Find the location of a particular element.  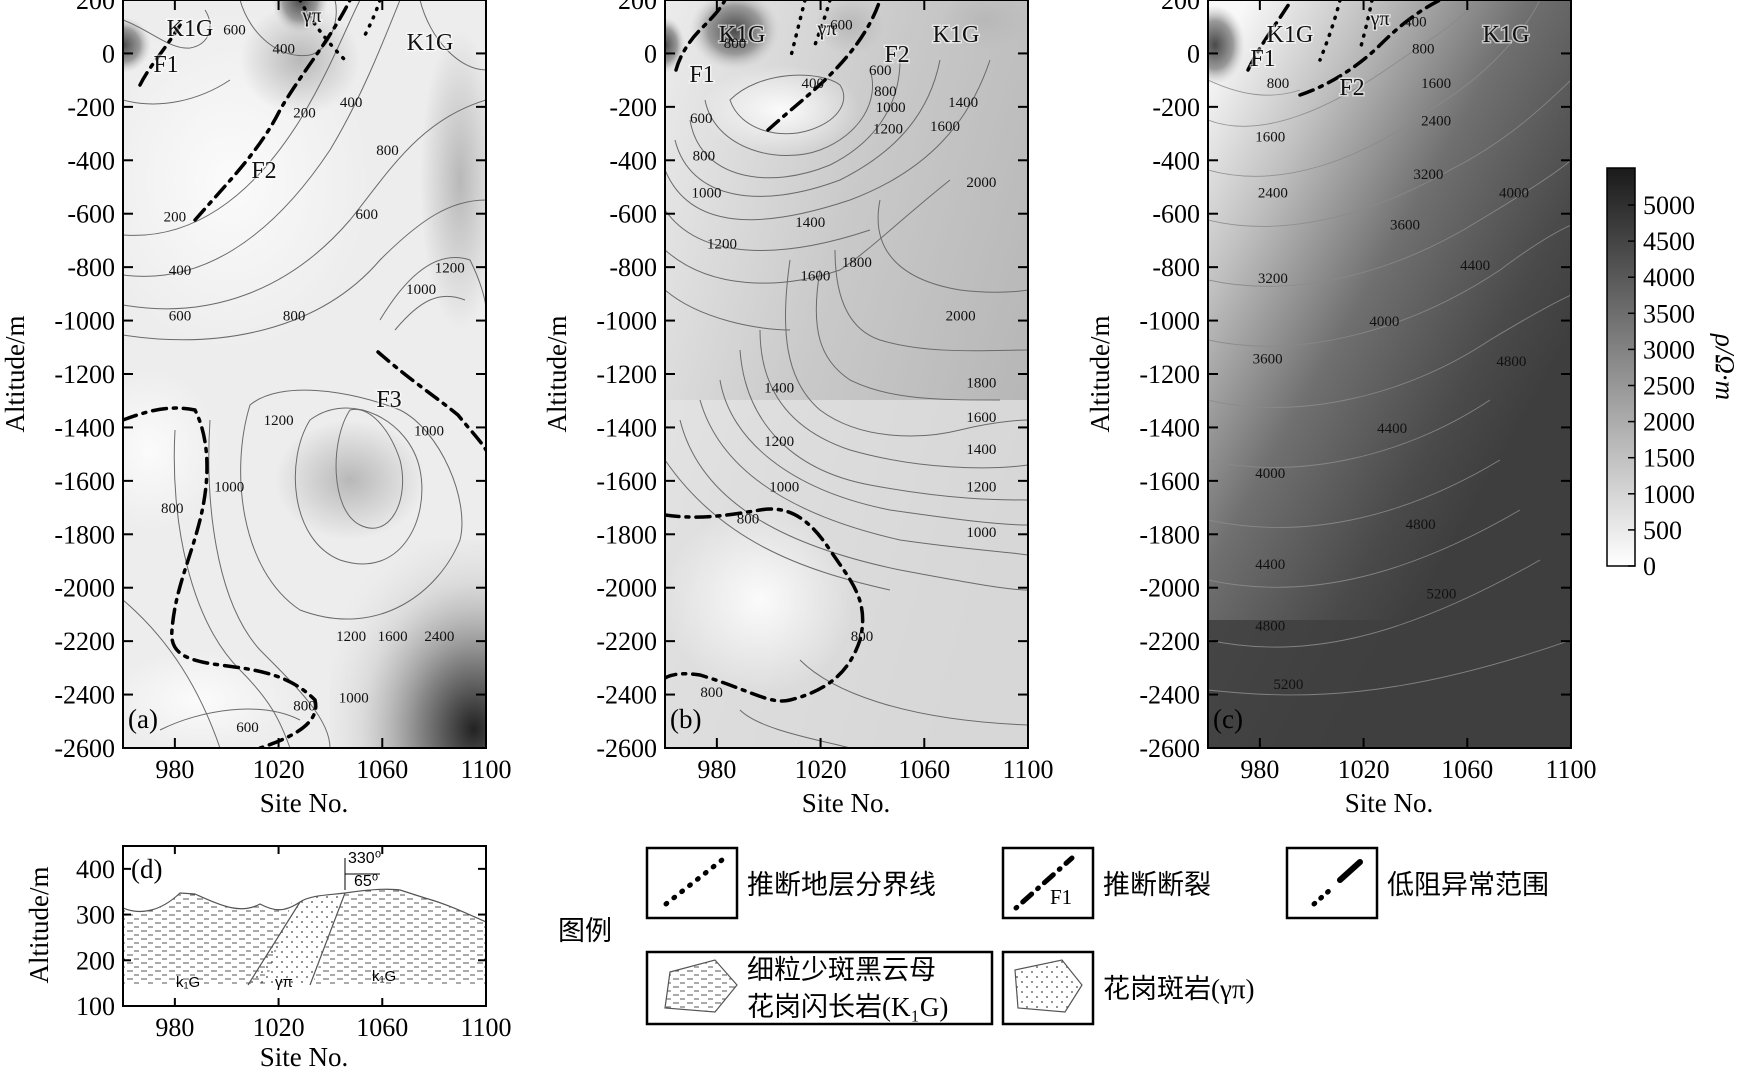

legend-item-label: 推断断裂 is located at coordinates (1157, 885).